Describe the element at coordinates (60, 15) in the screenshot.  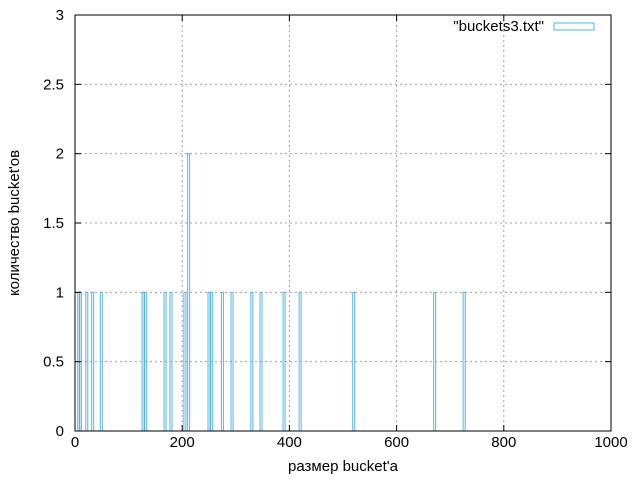
I see `y-tick-label: 3` at that location.